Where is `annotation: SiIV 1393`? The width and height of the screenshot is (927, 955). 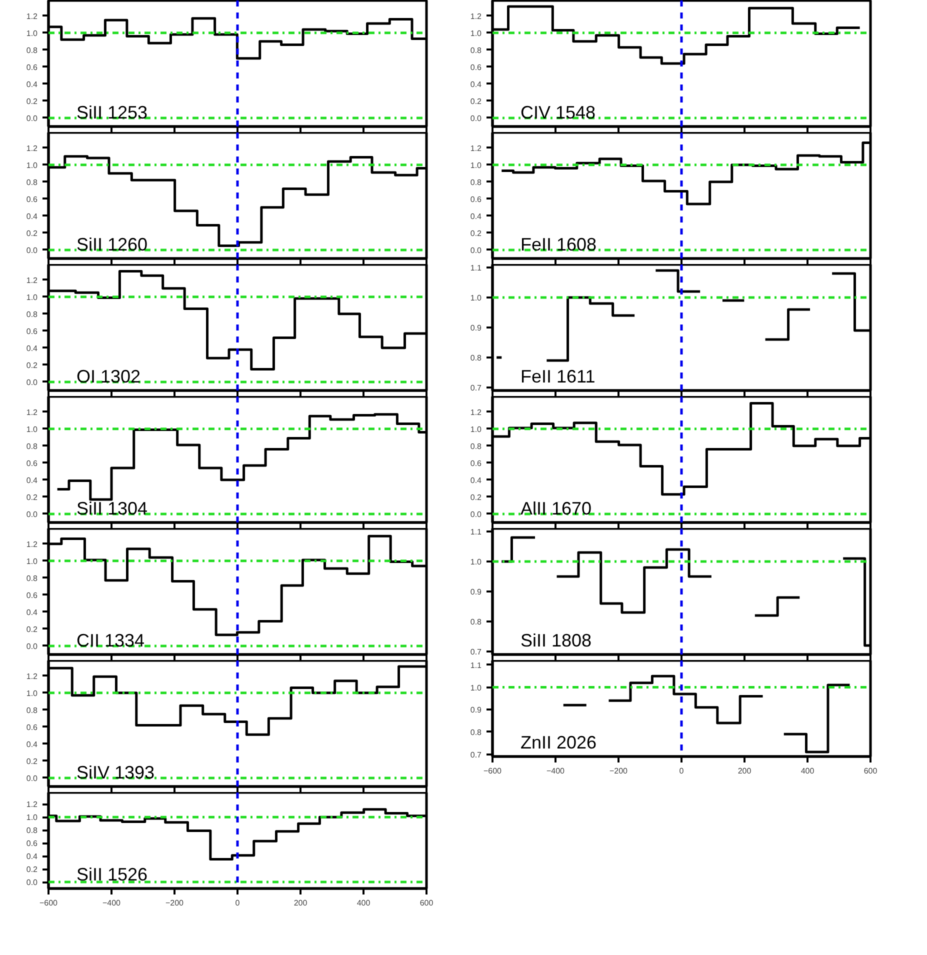 annotation: SiIV 1393 is located at coordinates (115, 772).